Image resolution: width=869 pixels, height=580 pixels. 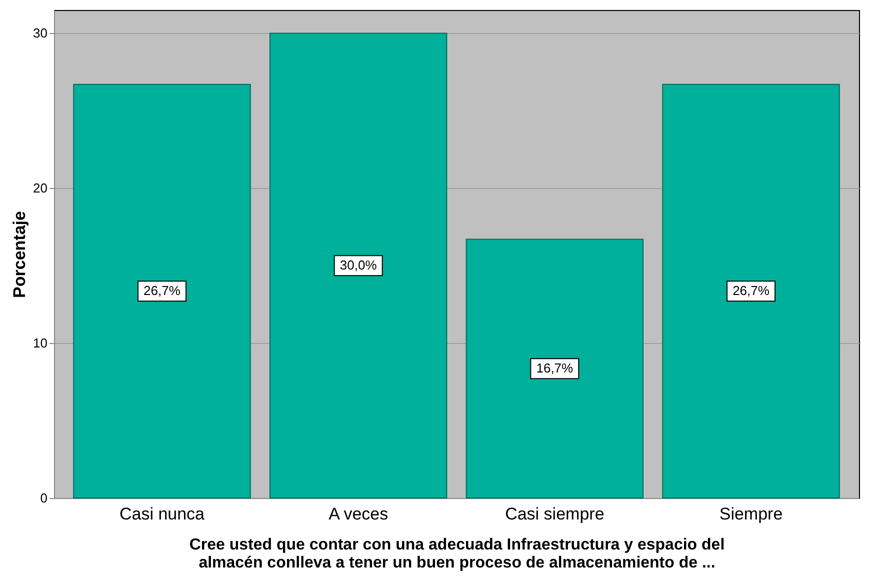 I want to click on data-label: 30,0%, so click(x=359, y=265).